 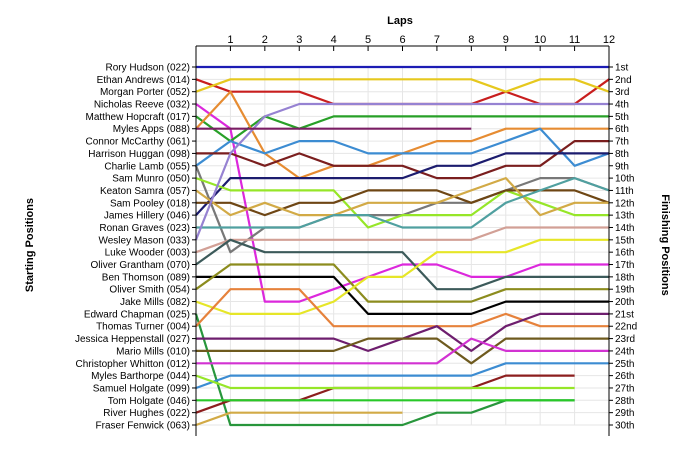 What do you see at coordinates (155, 302) in the screenshot?
I see `starting-position-label: Jake Mills (082)` at bounding box center [155, 302].